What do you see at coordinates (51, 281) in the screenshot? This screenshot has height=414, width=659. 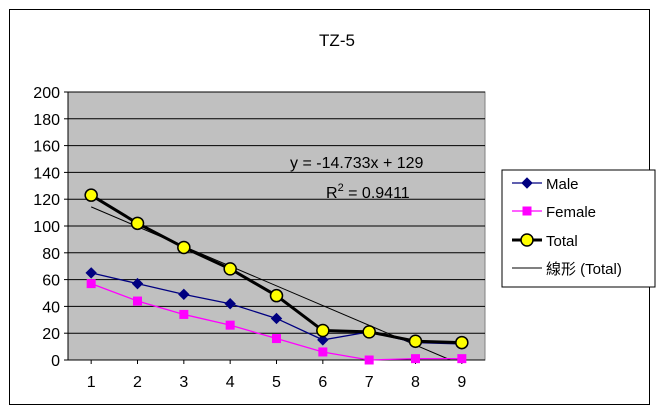 I see `y-tick-label: 60` at bounding box center [51, 281].